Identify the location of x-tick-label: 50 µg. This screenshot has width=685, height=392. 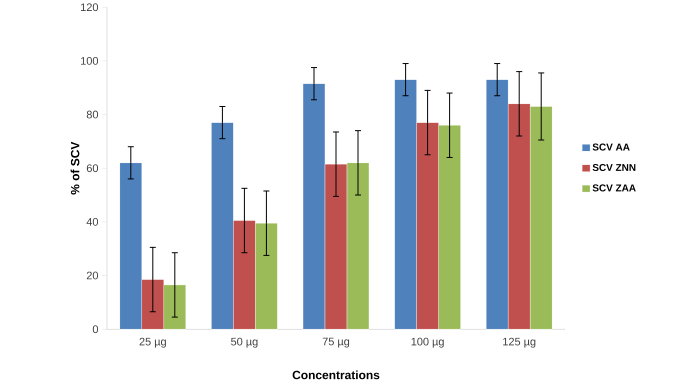
(244, 343).